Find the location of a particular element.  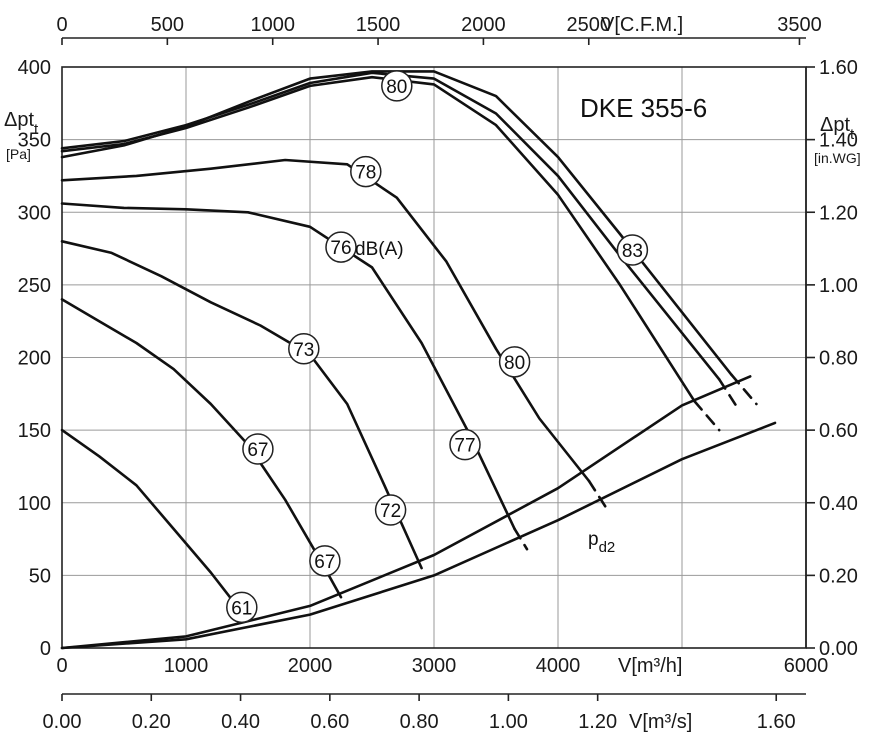

y2-tick-label: 0.60 is located at coordinates (838, 431).